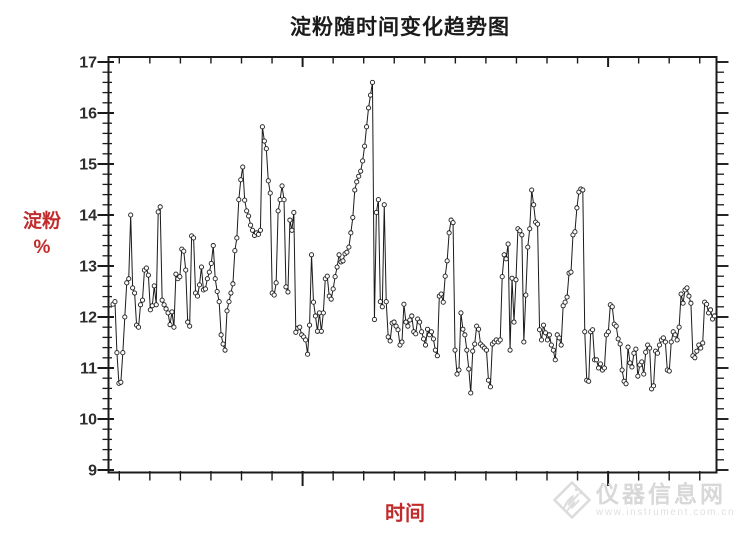 The height and width of the screenshot is (545, 744). I want to click on watermark-url: www.instrument.com.cn, so click(666, 512).